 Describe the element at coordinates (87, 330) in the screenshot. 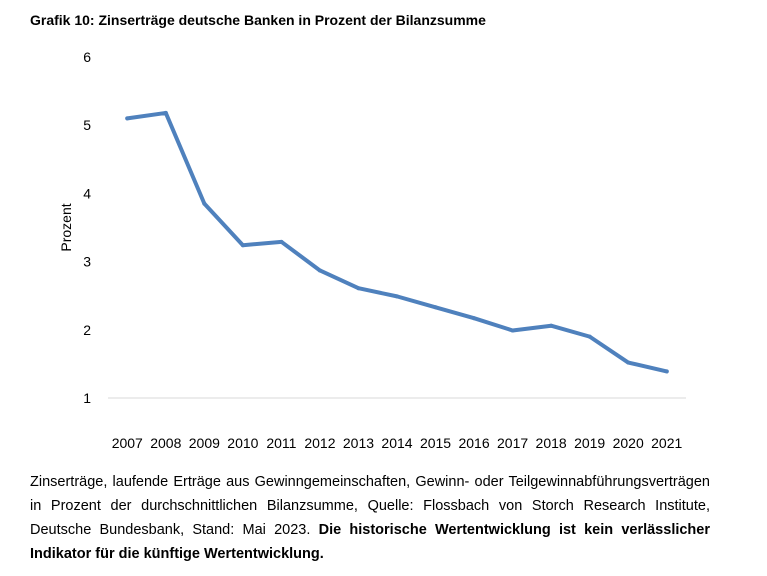

I see `y-tick-label: 2` at that location.